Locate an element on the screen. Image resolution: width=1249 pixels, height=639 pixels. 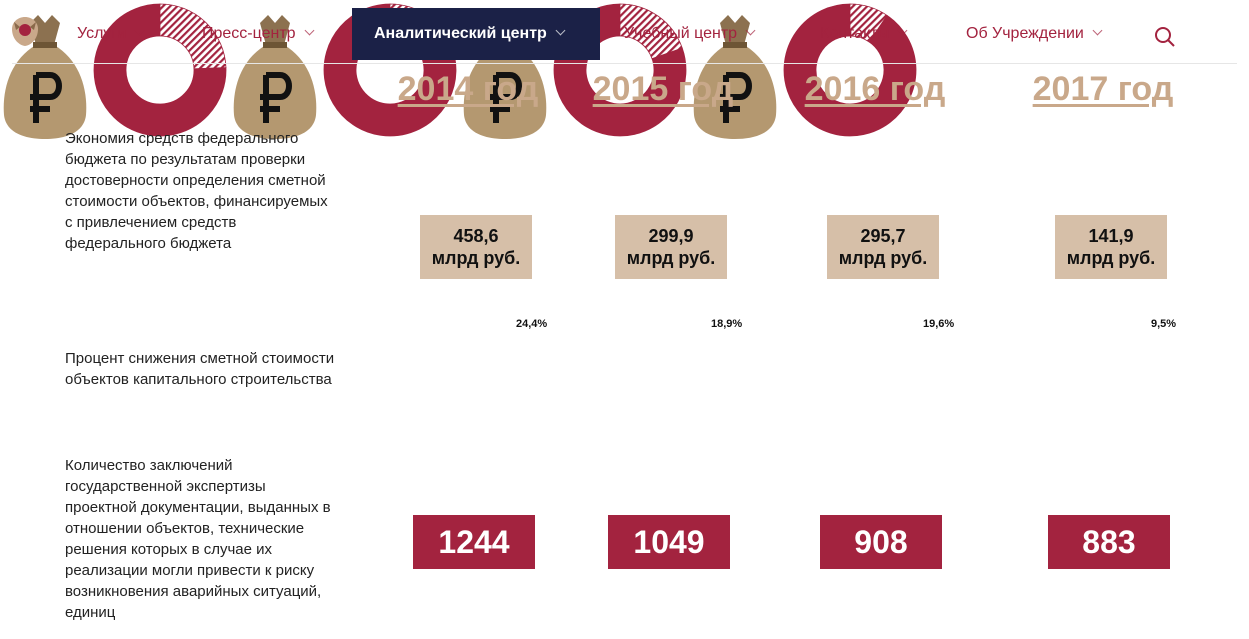
percent-label: 19,6% is located at coordinates (939, 324).